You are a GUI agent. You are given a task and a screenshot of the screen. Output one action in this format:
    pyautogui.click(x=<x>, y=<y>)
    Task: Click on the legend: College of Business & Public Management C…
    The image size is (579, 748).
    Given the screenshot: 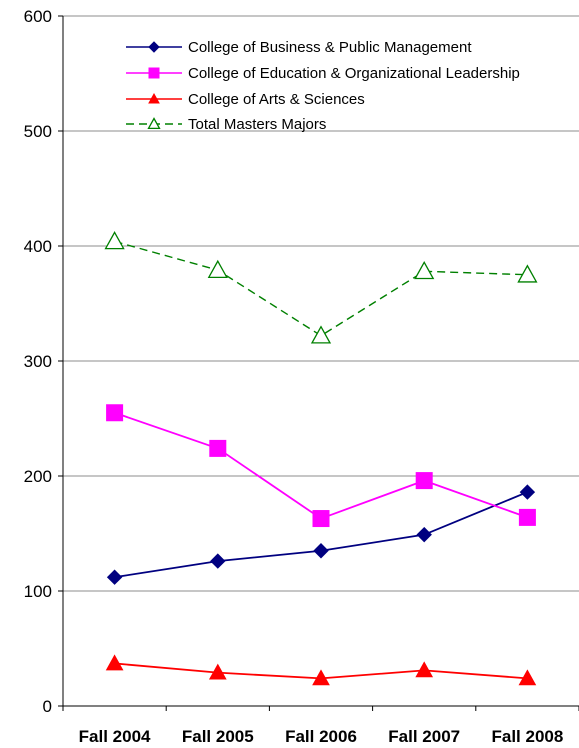 What is the action you would take?
    pyautogui.click(x=323, y=86)
    